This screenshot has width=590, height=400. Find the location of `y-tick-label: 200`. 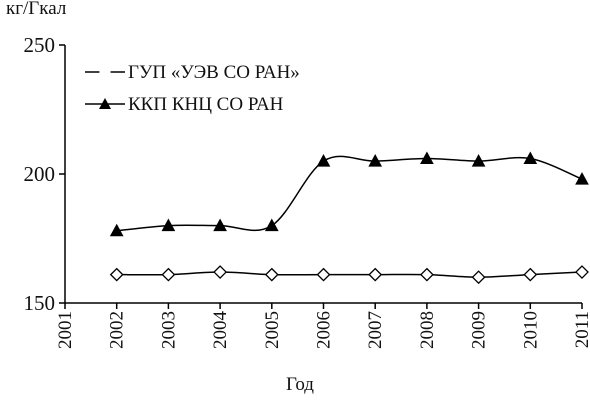

y-tick-label: 200 is located at coordinates (40, 174).